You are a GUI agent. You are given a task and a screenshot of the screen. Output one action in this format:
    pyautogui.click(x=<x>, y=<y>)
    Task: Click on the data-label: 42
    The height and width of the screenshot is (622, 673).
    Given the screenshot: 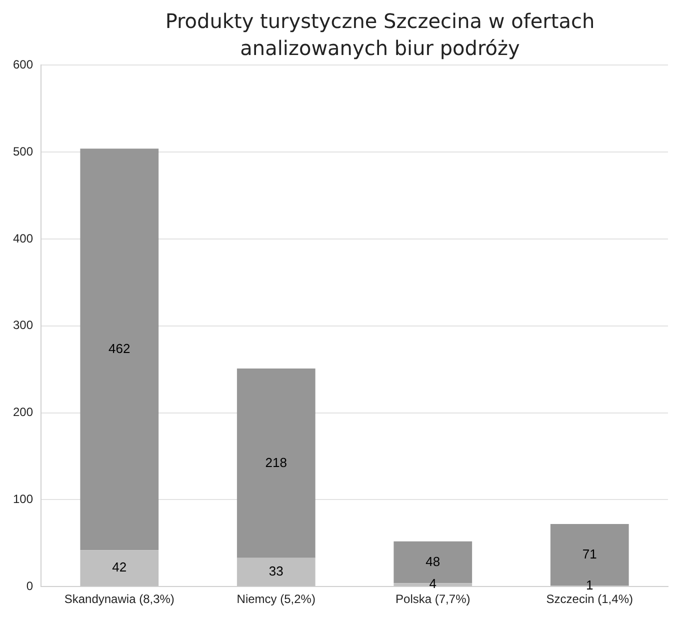 What is the action you would take?
    pyautogui.click(x=119, y=567)
    